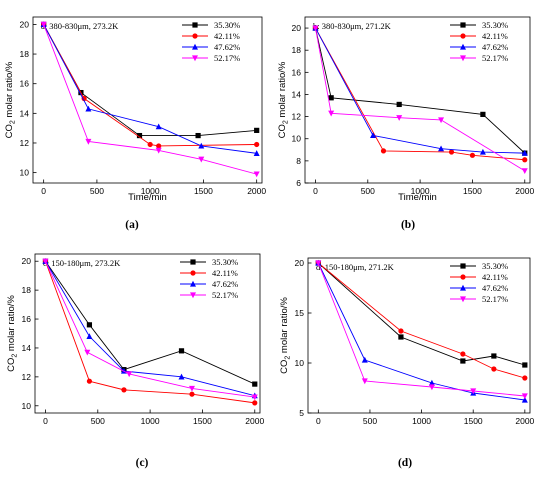  What do you see at coordinates (301, 413) in the screenshot?
I see `y-tick-label: 5` at bounding box center [301, 413].